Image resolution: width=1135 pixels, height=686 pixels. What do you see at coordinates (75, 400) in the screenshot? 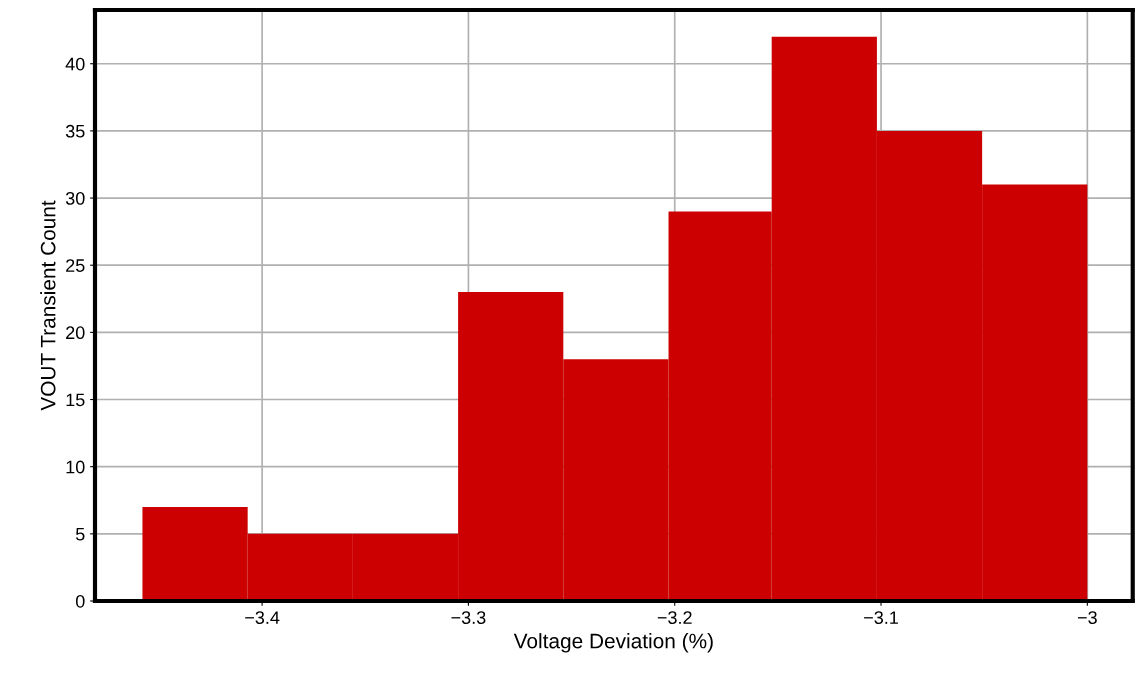
I see `y-tick-label: 15` at bounding box center [75, 400].